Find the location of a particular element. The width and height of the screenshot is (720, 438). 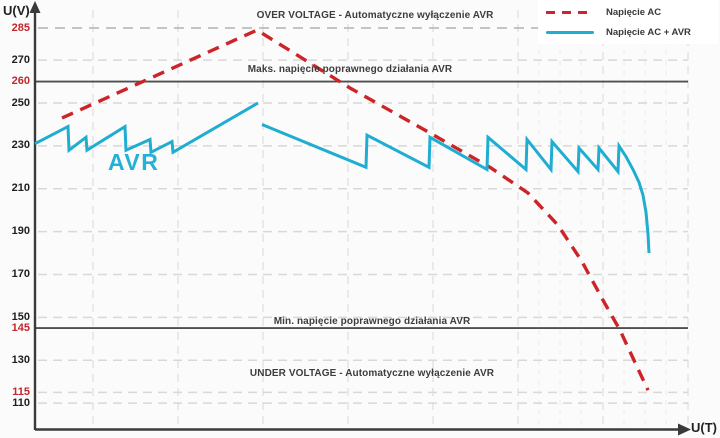

y-tick-230: 230 is located at coordinates (20, 145).